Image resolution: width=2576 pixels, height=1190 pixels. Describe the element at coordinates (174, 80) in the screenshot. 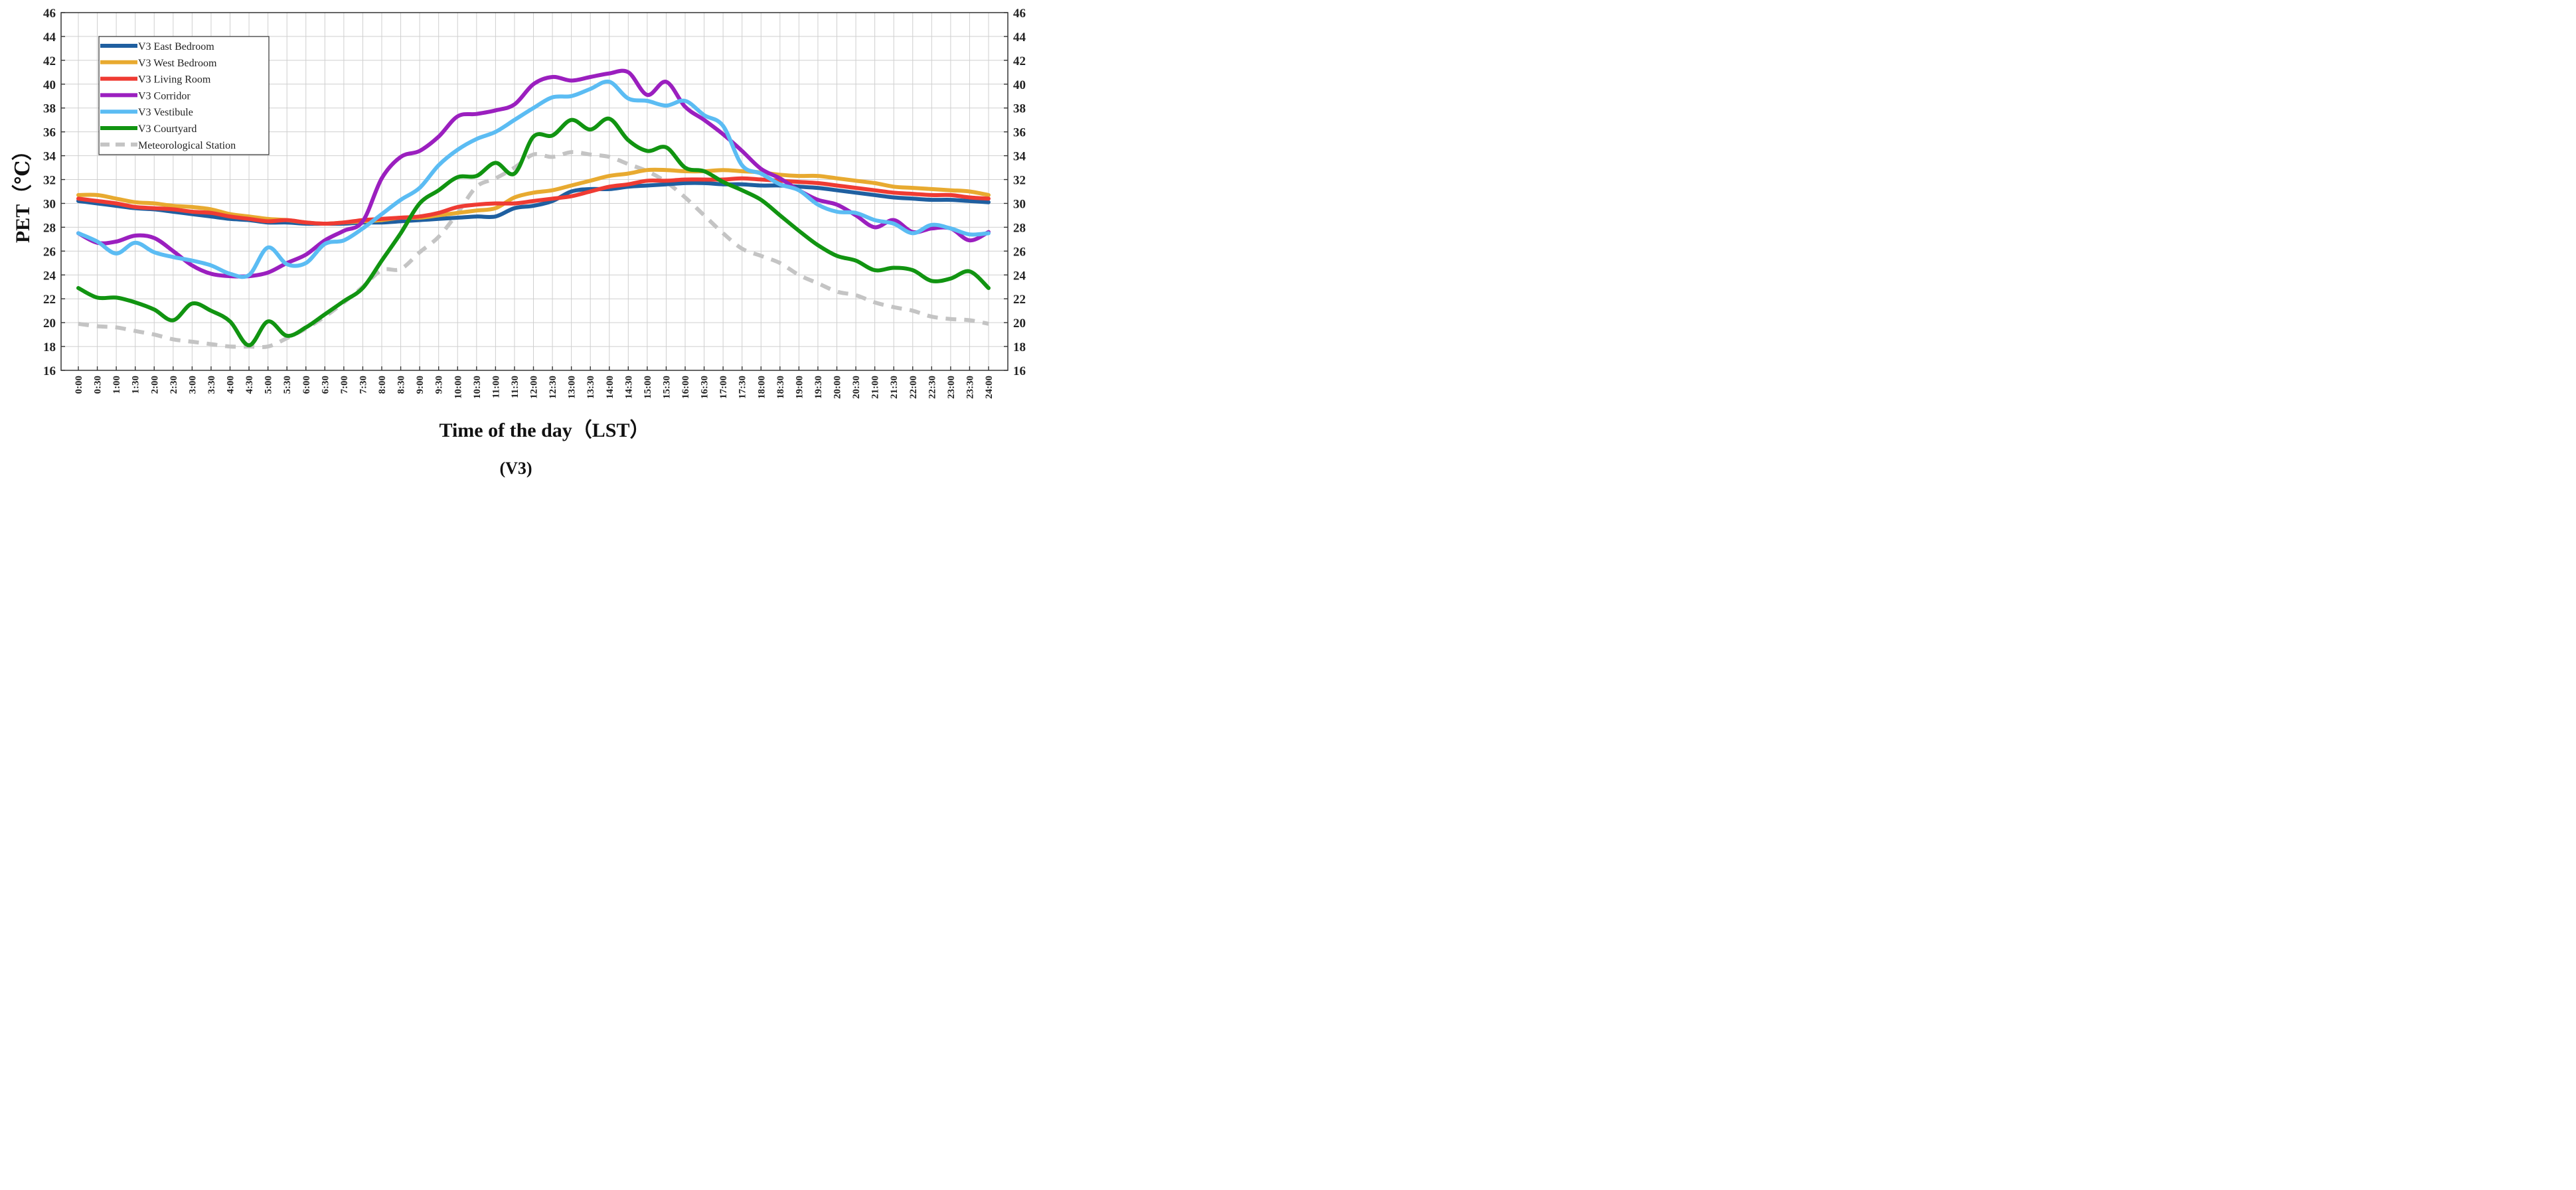

I see `legend-label-v3-living-room: V3 Living Room` at that location.